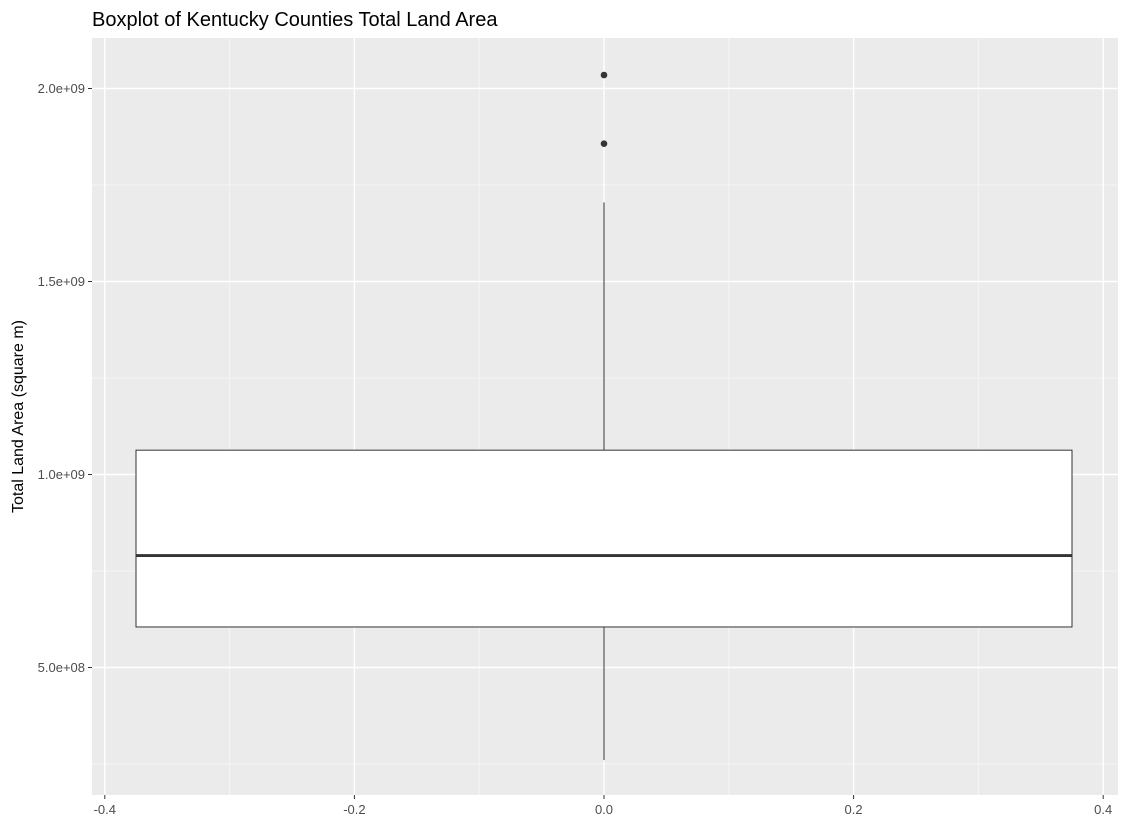  Describe the element at coordinates (61, 667) in the screenshot. I see `y-tick-label: 5.0e+08` at that location.